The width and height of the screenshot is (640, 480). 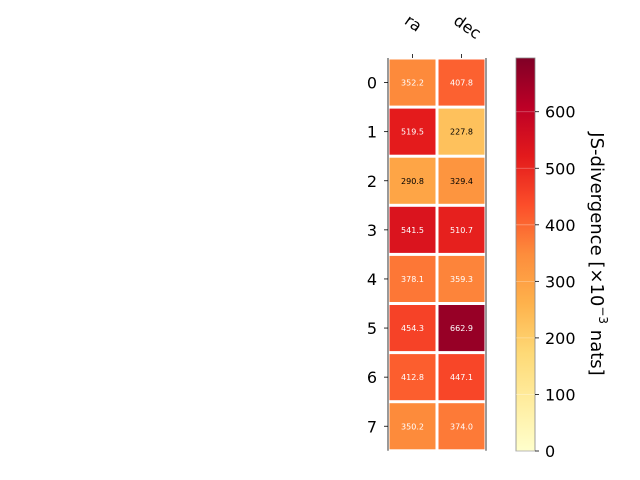 I want to click on cell-value-label: 519.5, so click(x=412, y=132).